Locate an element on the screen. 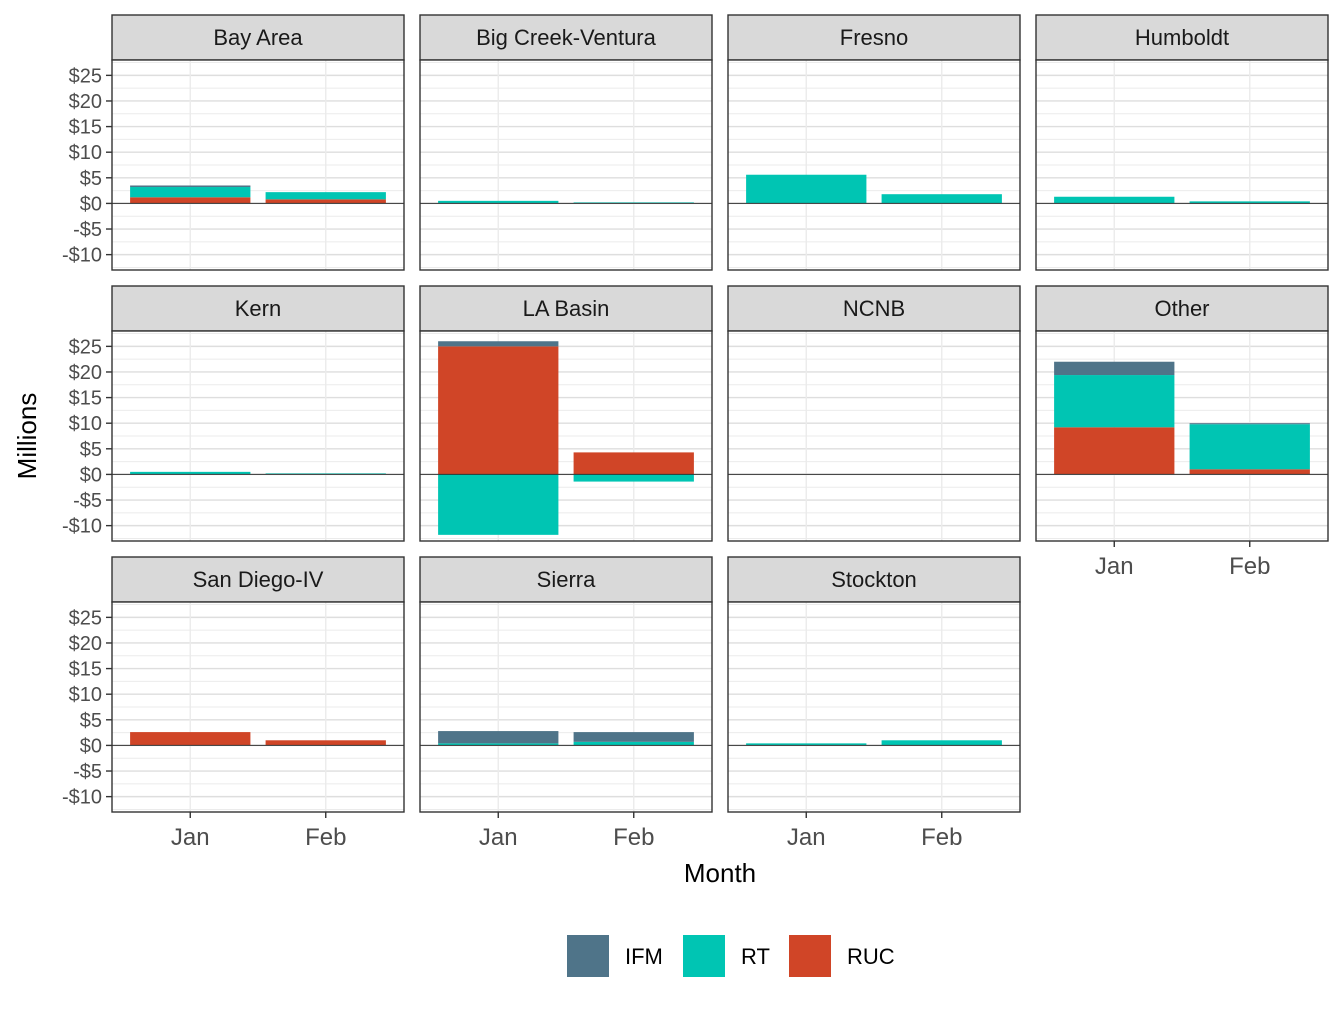  facet-panel: Bay Area -$10 -$5 $0 $5 $10 $15 $20 $25 is located at coordinates (233, 142).